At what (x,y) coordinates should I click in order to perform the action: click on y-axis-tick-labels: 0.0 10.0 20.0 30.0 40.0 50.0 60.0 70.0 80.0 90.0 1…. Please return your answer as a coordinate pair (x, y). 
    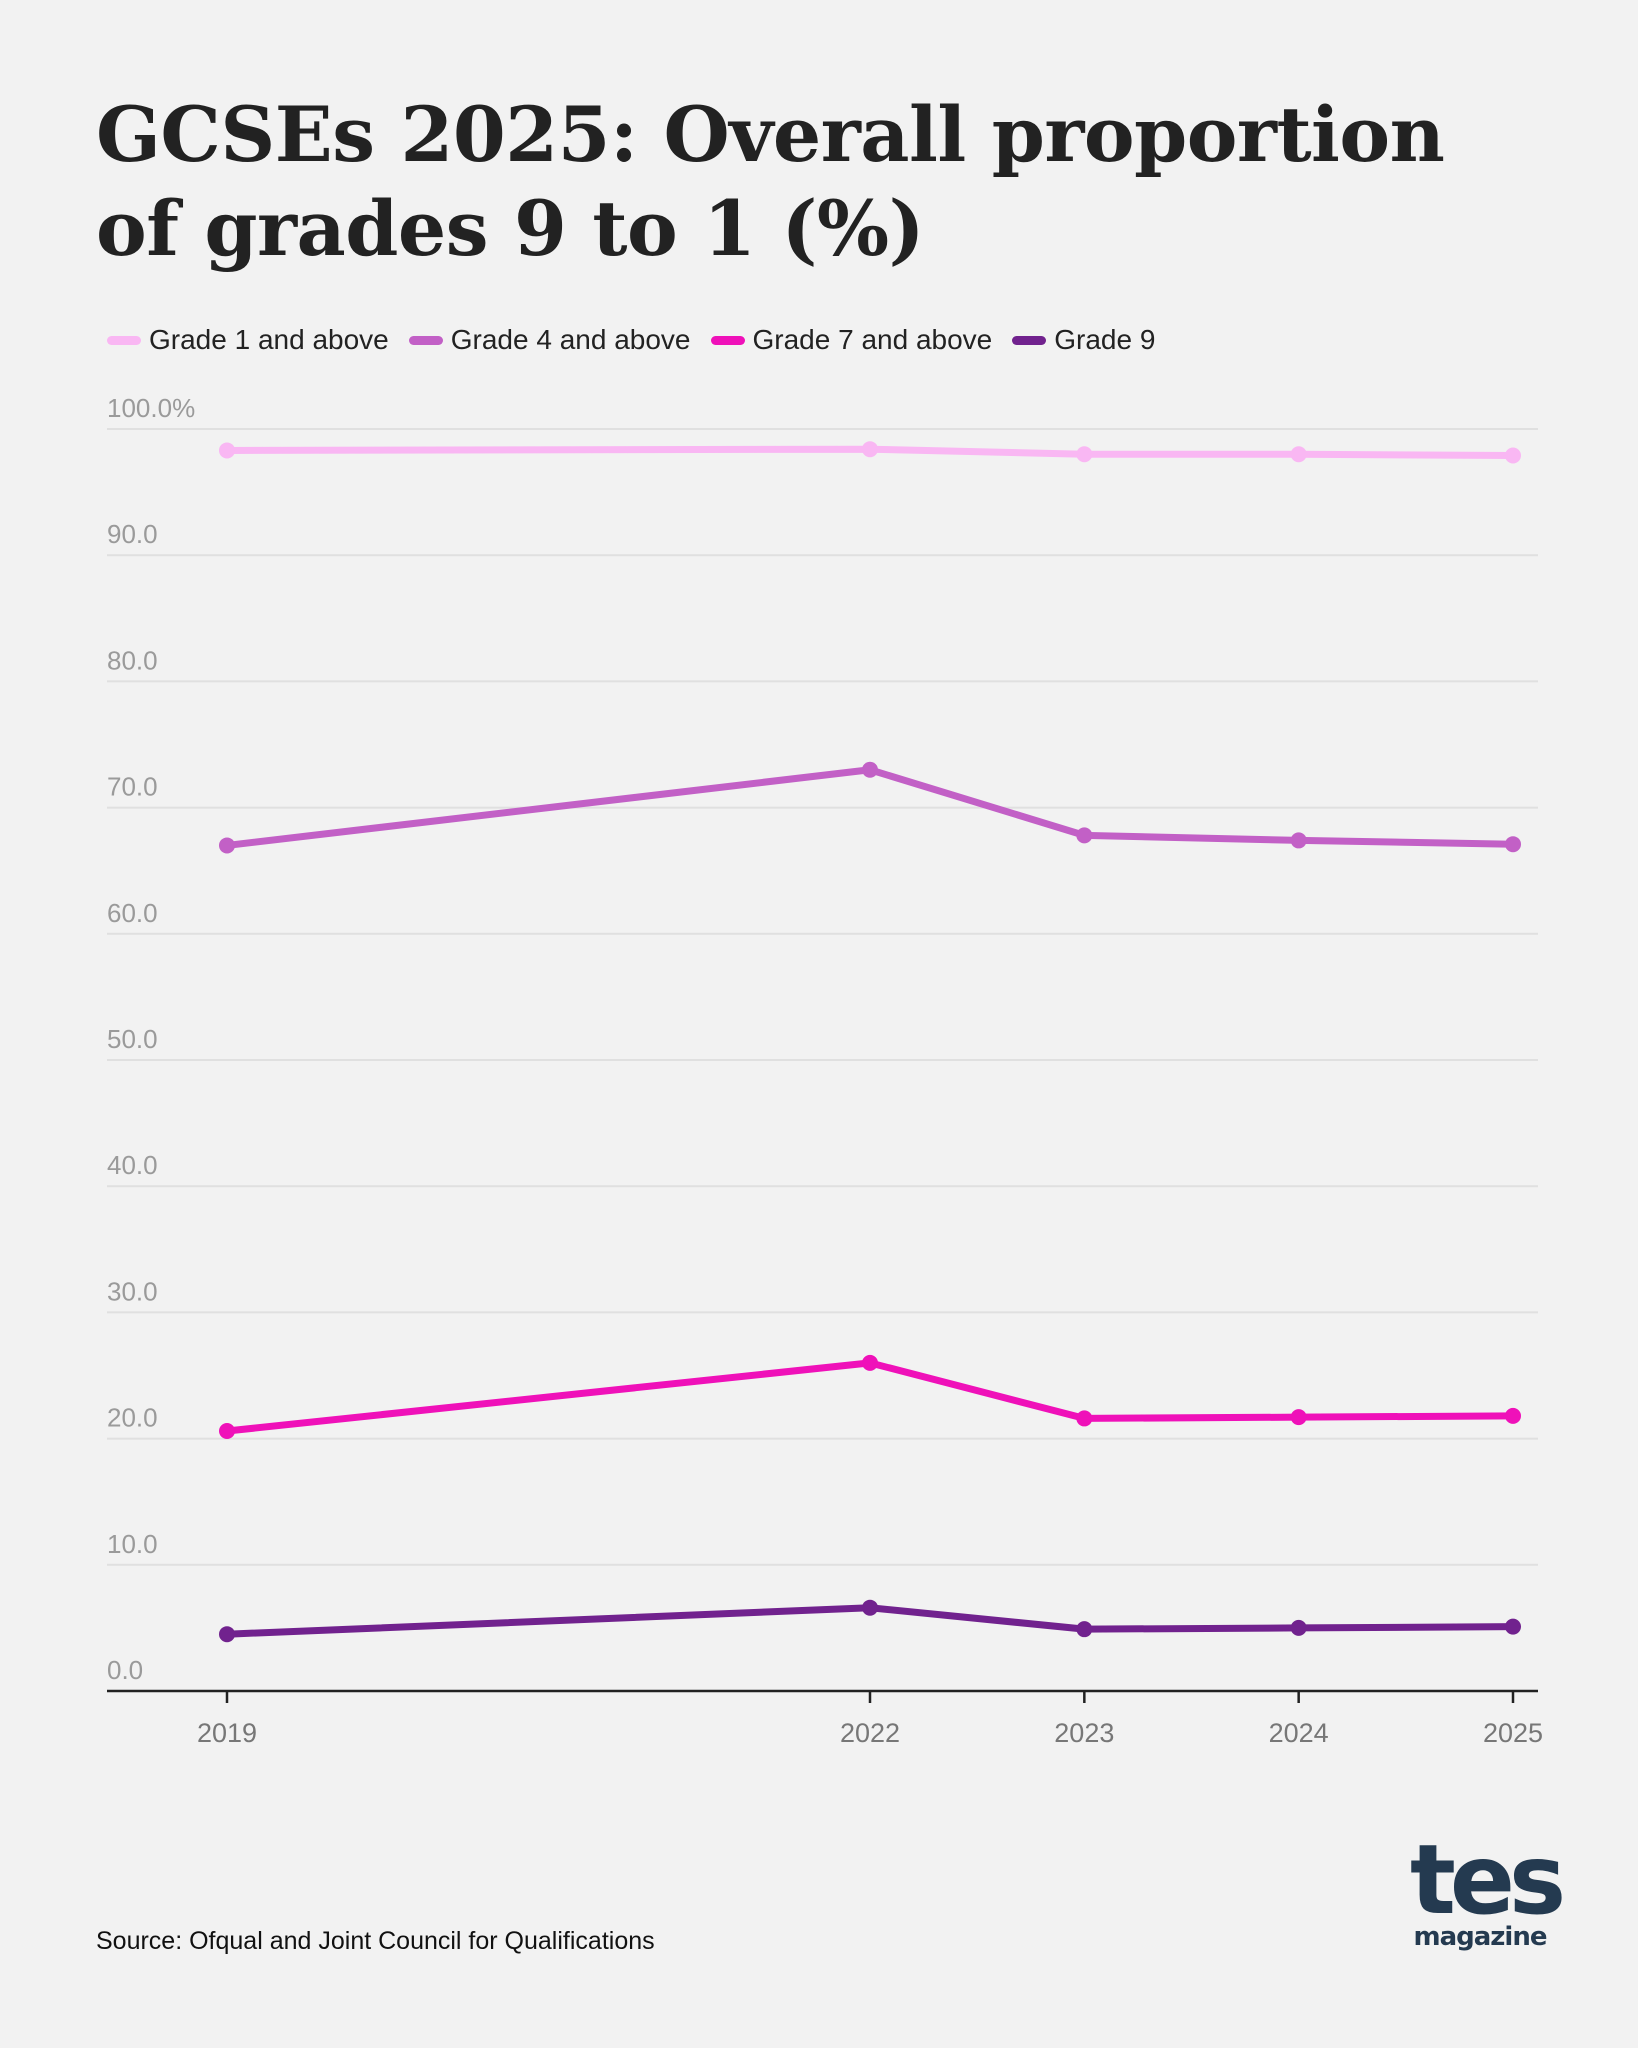
    Looking at the image, I should click on (151, 1039).